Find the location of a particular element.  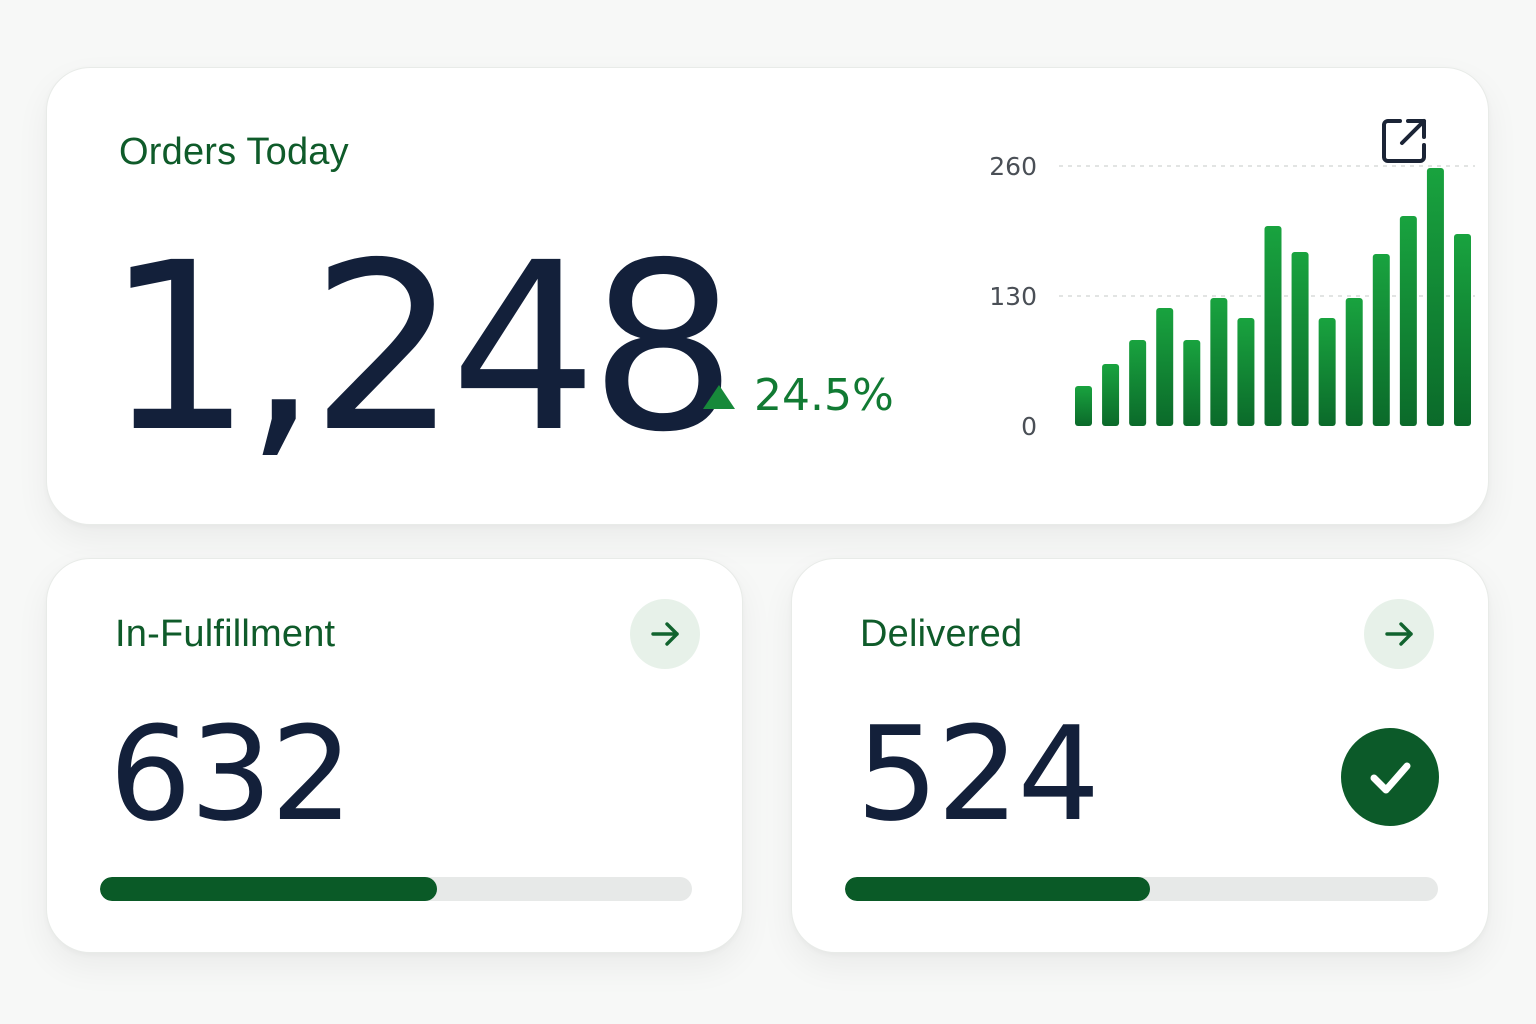

orders-today-value: 1,248 is located at coordinates (421, 348).